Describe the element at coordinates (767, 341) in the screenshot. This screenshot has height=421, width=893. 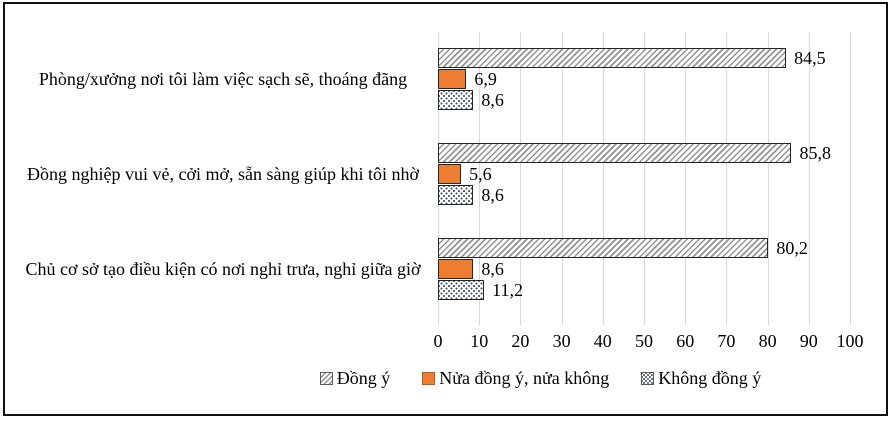
I see `x-axis-tick-label: 80` at that location.